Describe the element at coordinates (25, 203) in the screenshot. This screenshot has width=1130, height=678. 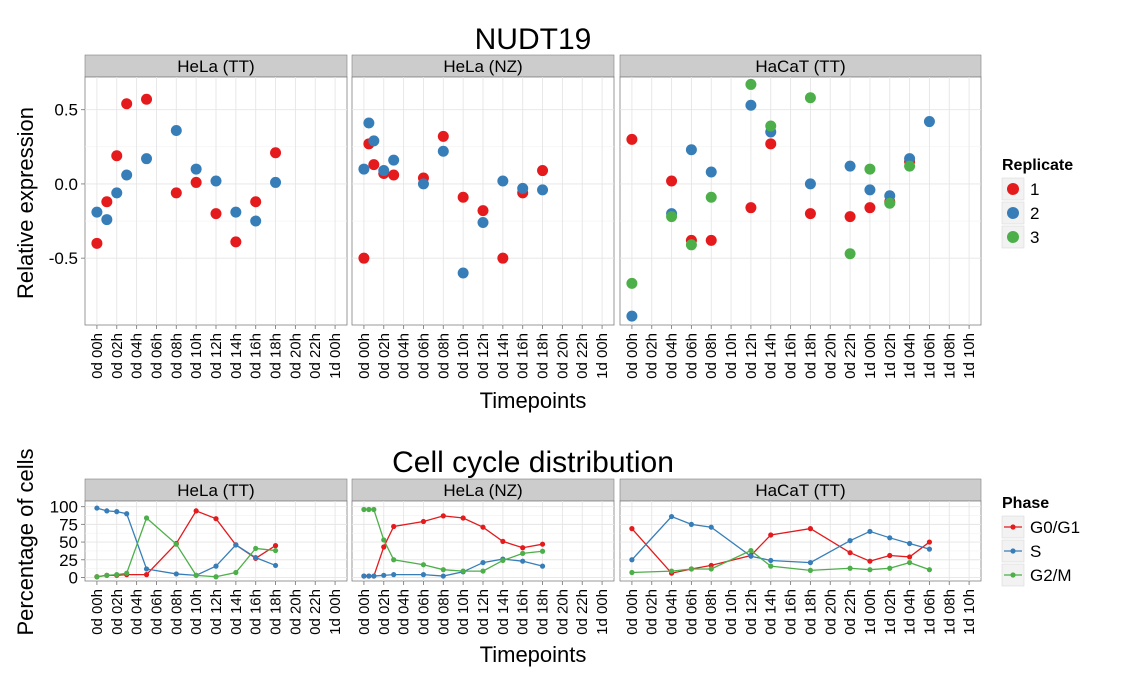
I see `y-axis-label: Relative expression` at that location.